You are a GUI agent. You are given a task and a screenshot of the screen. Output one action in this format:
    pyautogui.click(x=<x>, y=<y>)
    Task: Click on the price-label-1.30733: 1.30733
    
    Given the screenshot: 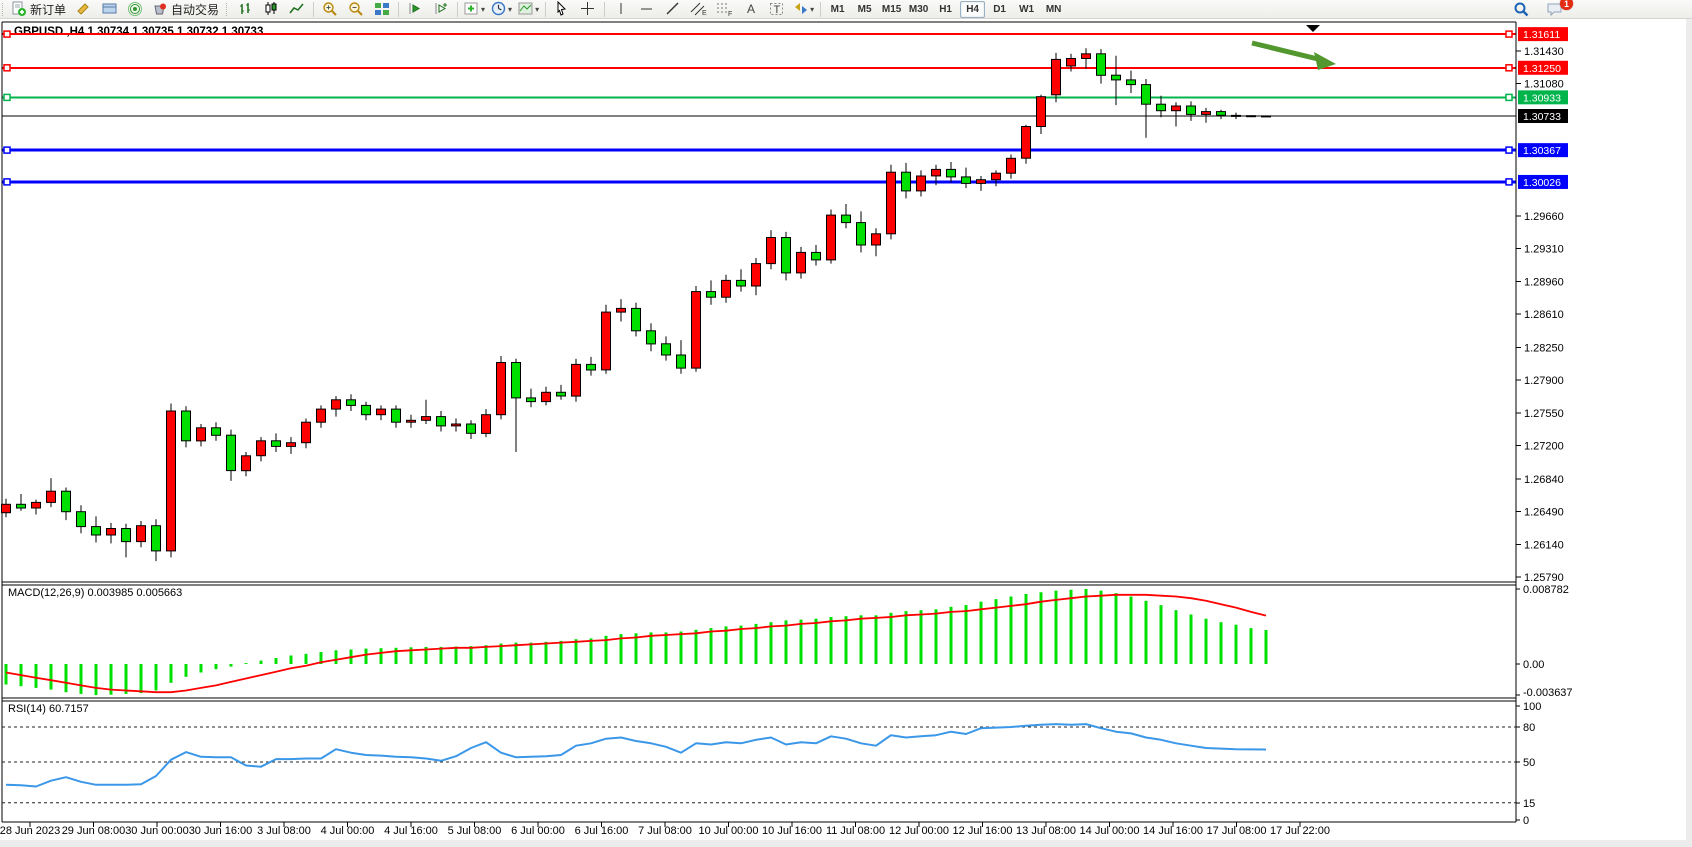 What is the action you would take?
    pyautogui.click(x=1542, y=117)
    